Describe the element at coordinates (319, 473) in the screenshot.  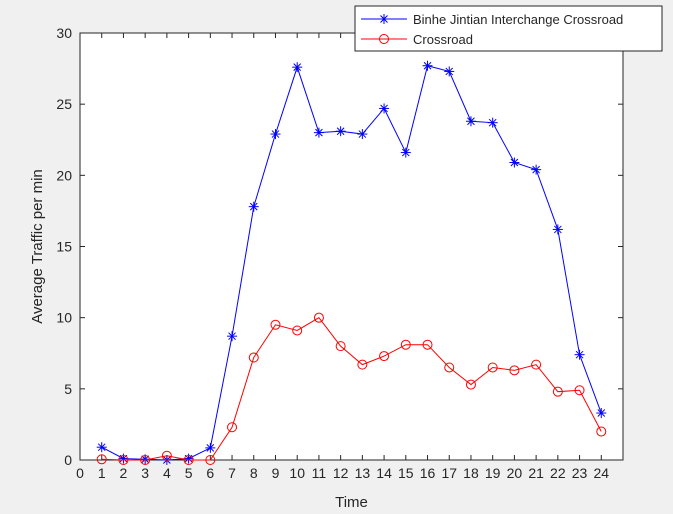
I see `x-tick-label: 11` at that location.